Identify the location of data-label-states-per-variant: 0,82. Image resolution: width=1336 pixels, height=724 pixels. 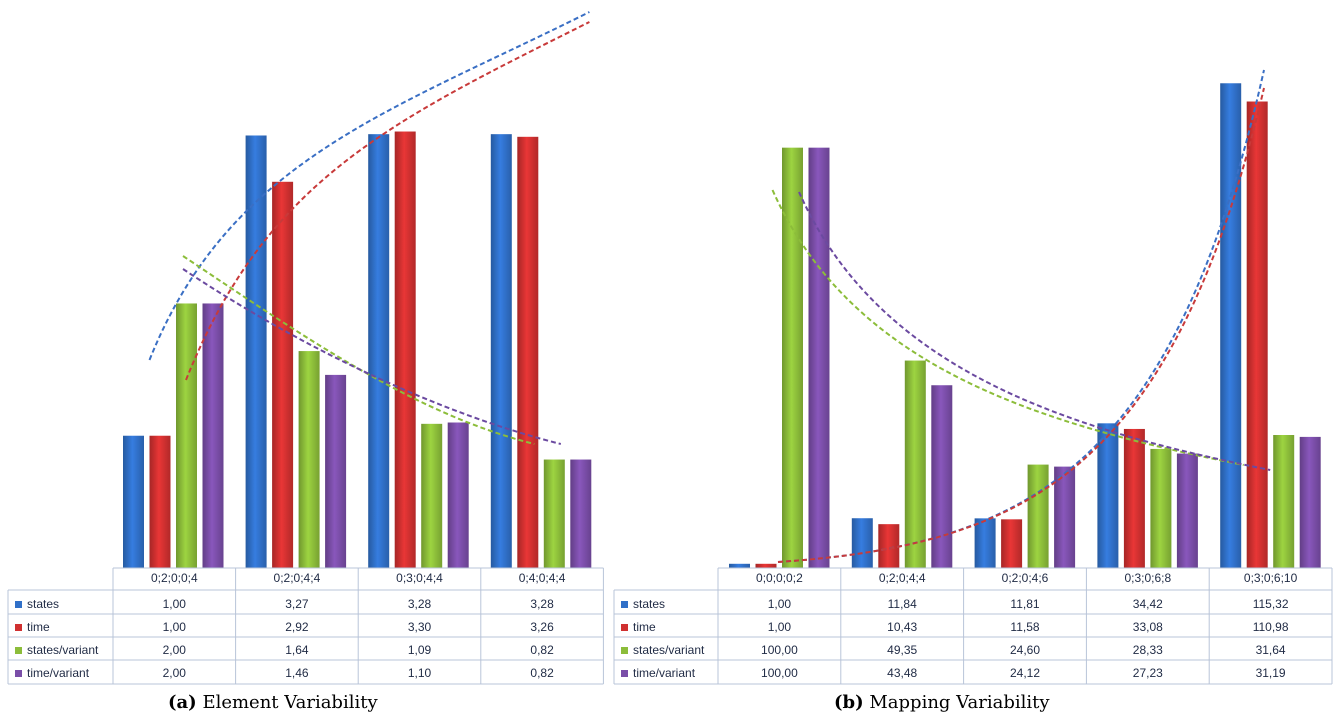
(542, 650).